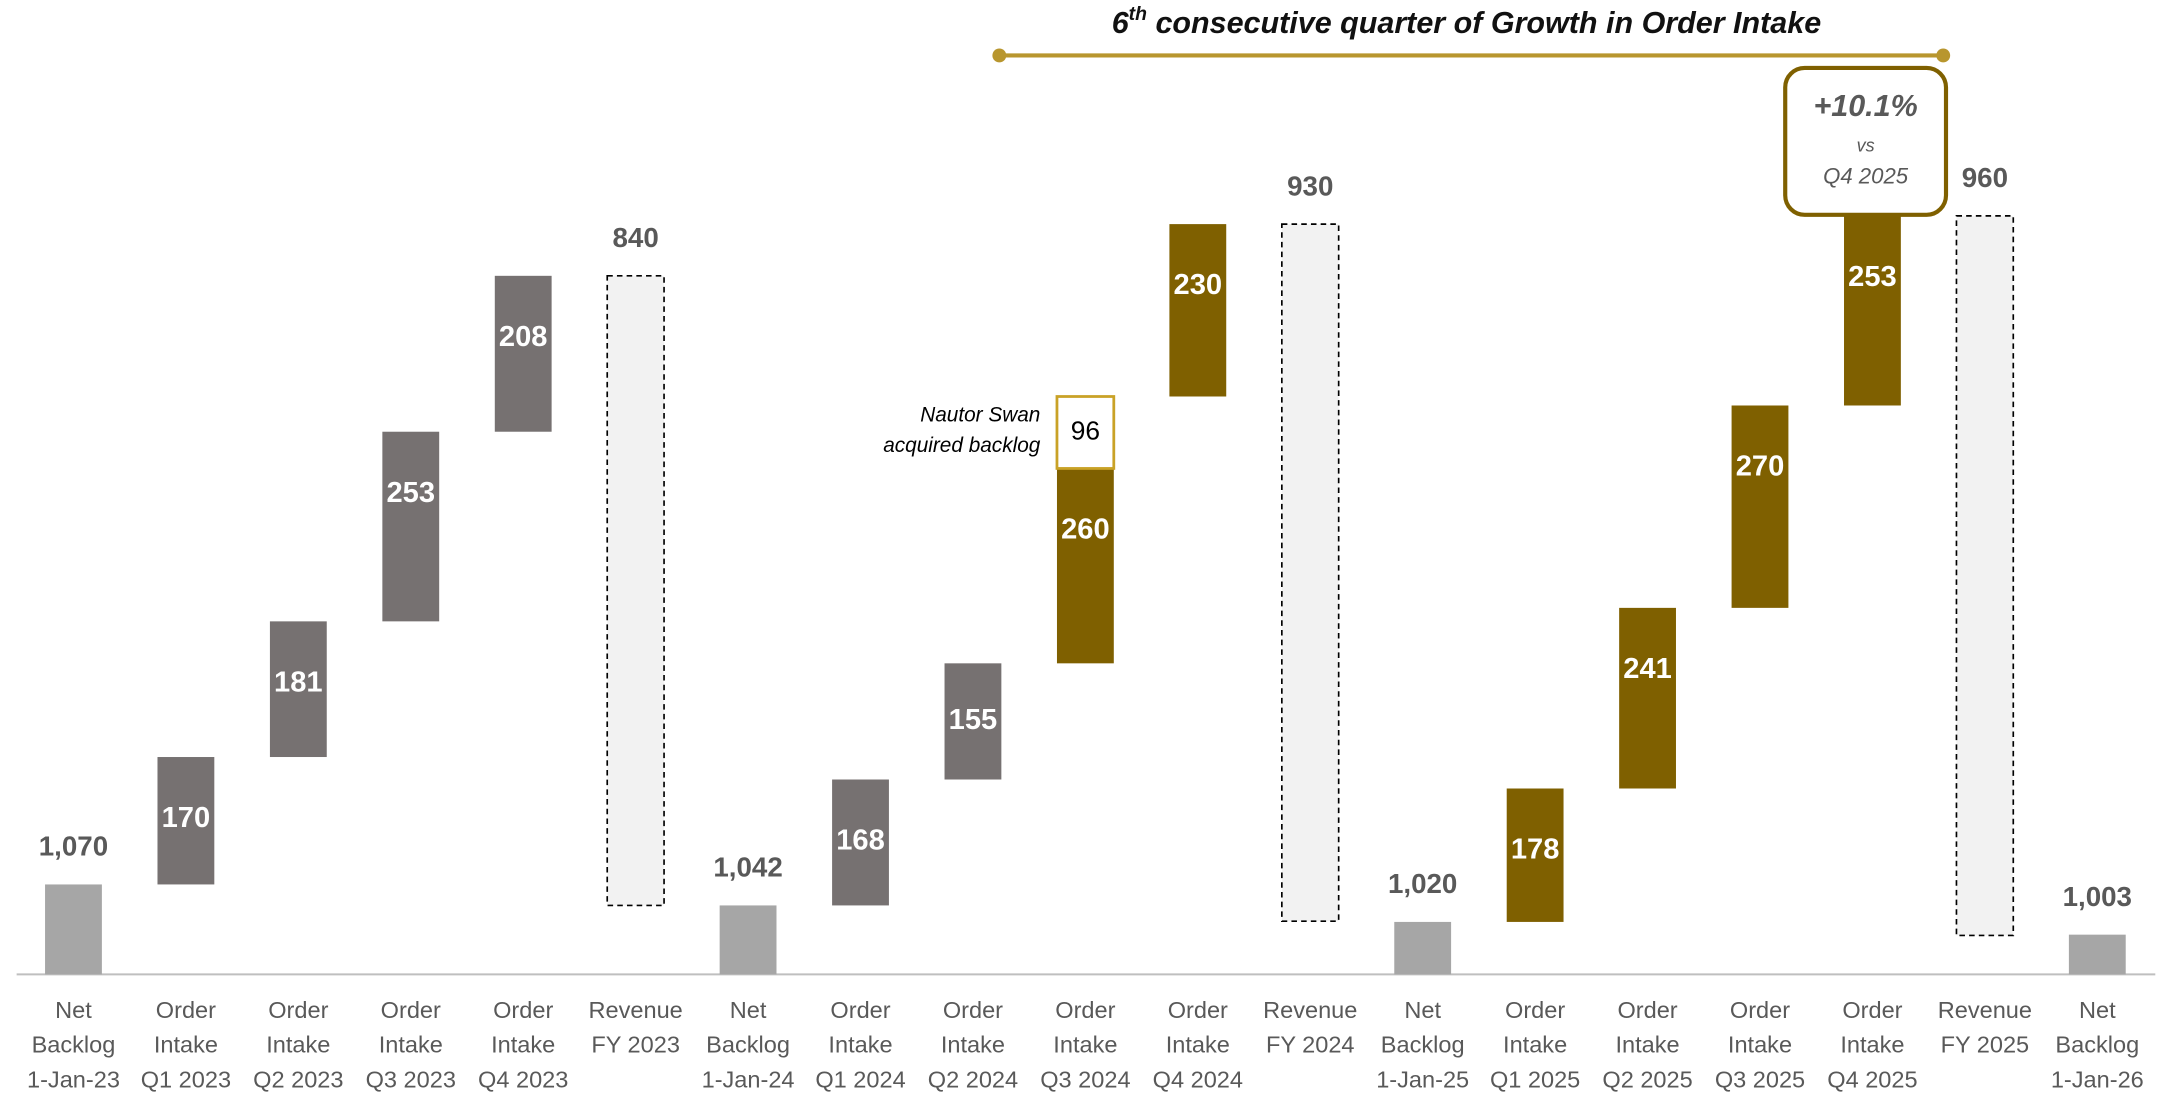 Image resolution: width=2165 pixels, height=1094 pixels. Describe the element at coordinates (523, 337) in the screenshot. I see `data-label: 208` at that location.